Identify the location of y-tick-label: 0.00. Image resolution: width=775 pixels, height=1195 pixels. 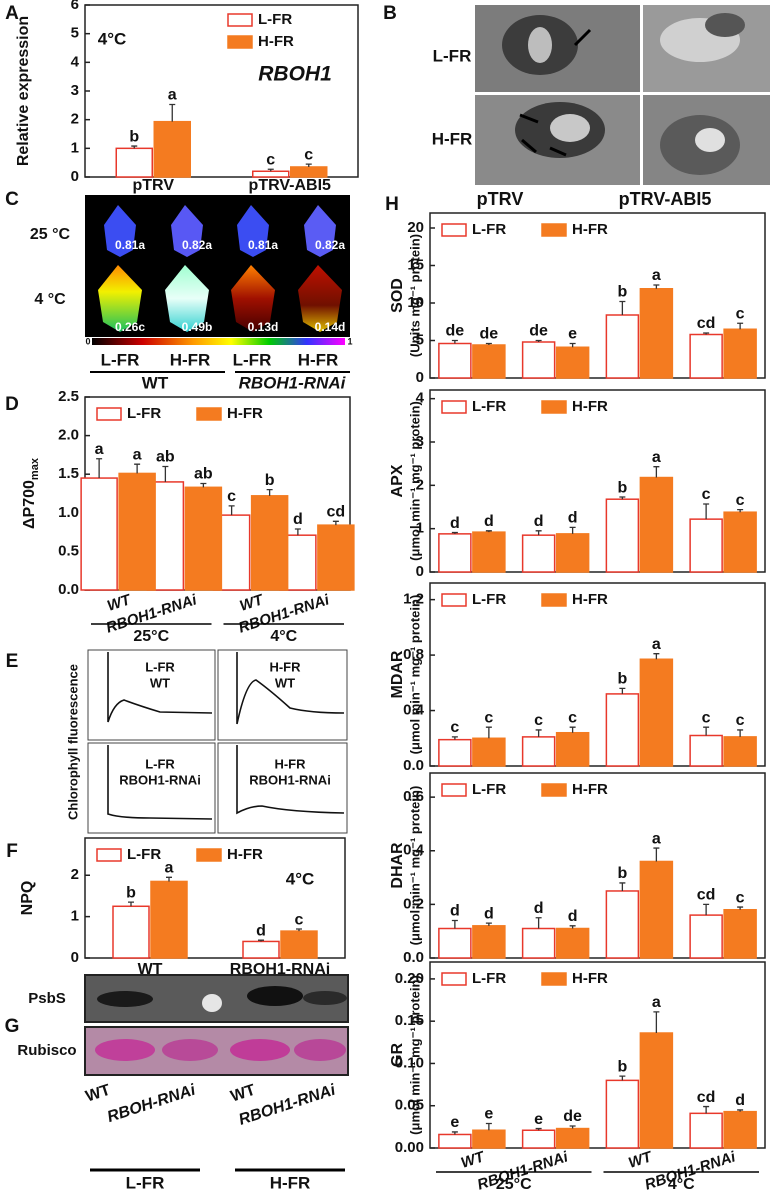
(409, 1147).